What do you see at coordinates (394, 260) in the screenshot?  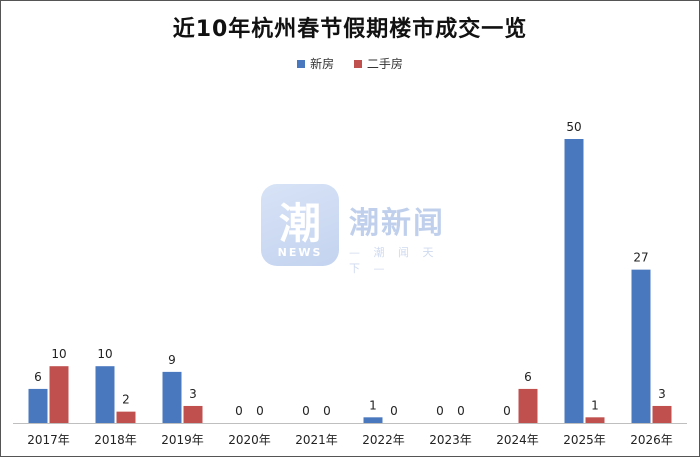 I see `watermark-slogan: — 潮 闻 天 下 —` at bounding box center [394, 260].